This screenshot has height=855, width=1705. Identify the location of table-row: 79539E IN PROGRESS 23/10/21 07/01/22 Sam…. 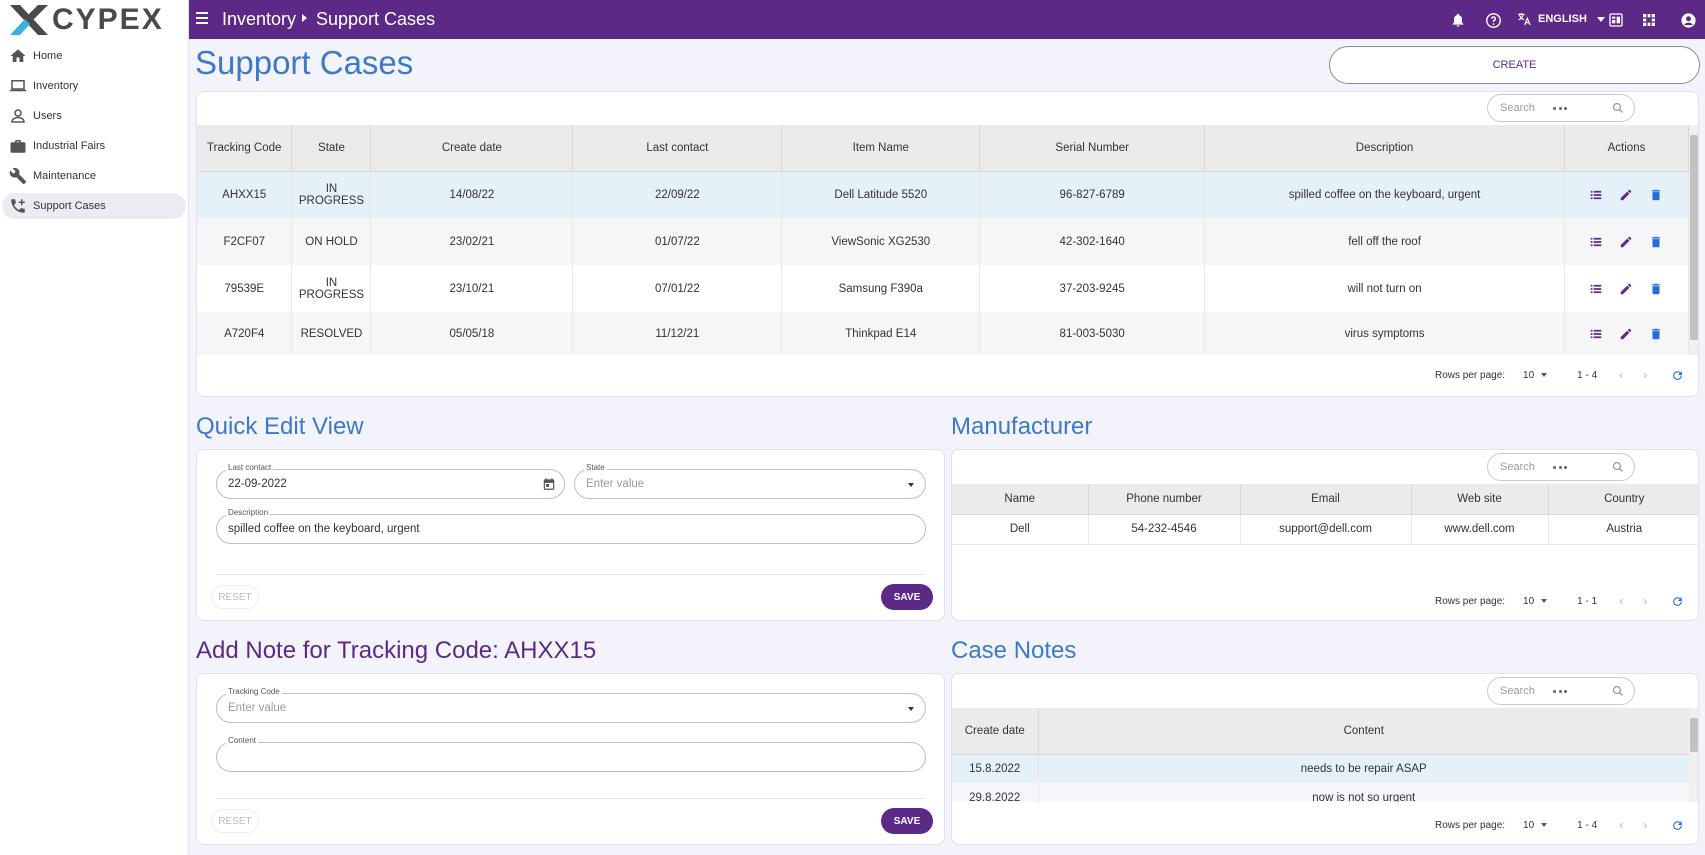
(943, 288).